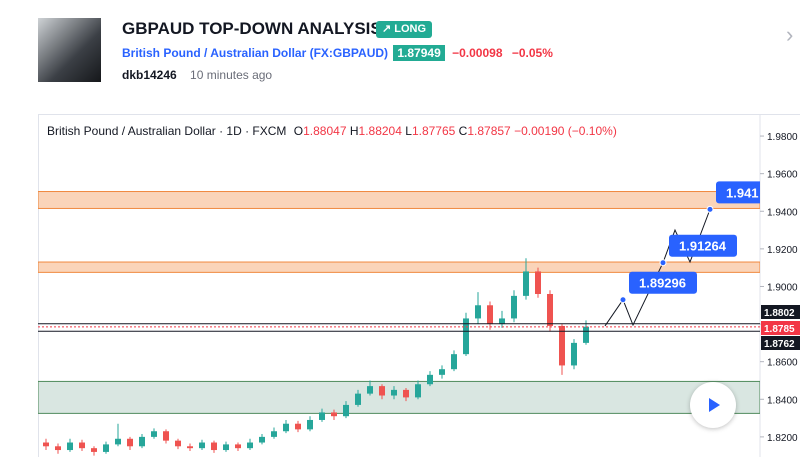 The height and width of the screenshot is (457, 800). What do you see at coordinates (419, 53) in the screenshot?
I see `price: 1.87949` at bounding box center [419, 53].